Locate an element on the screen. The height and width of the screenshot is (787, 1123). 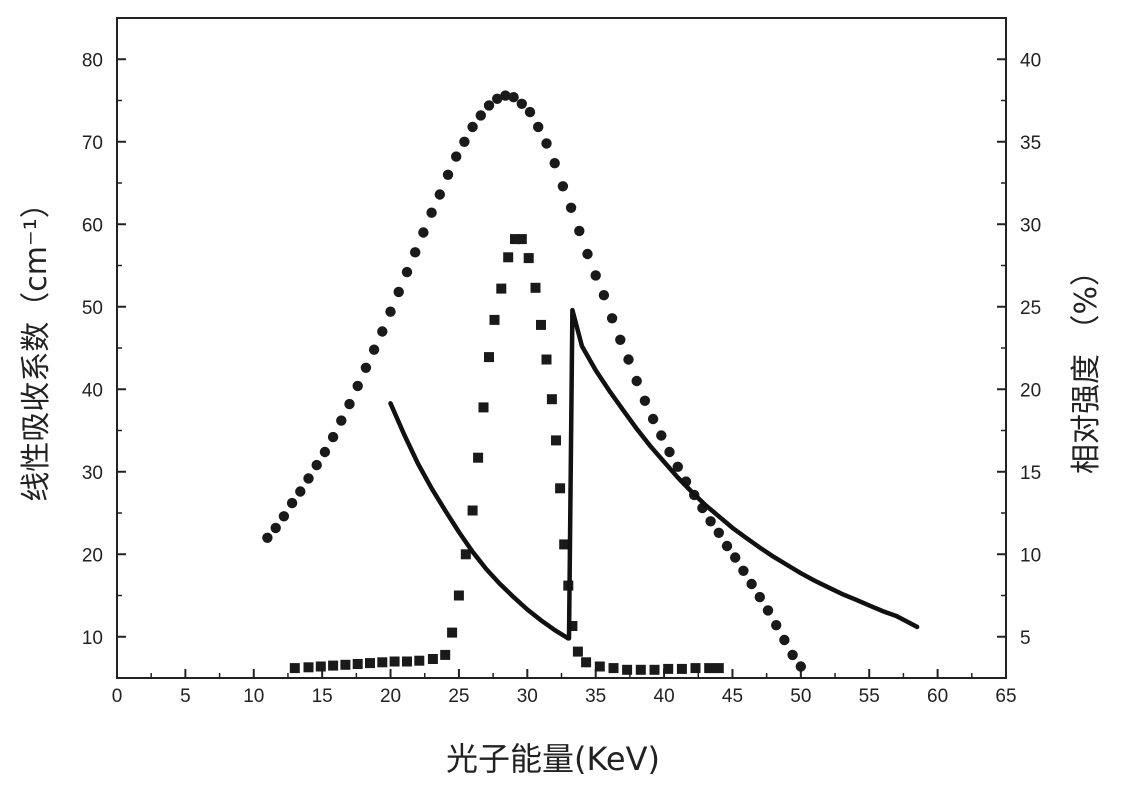
x-tick-label: 65 is located at coordinates (1005, 696).